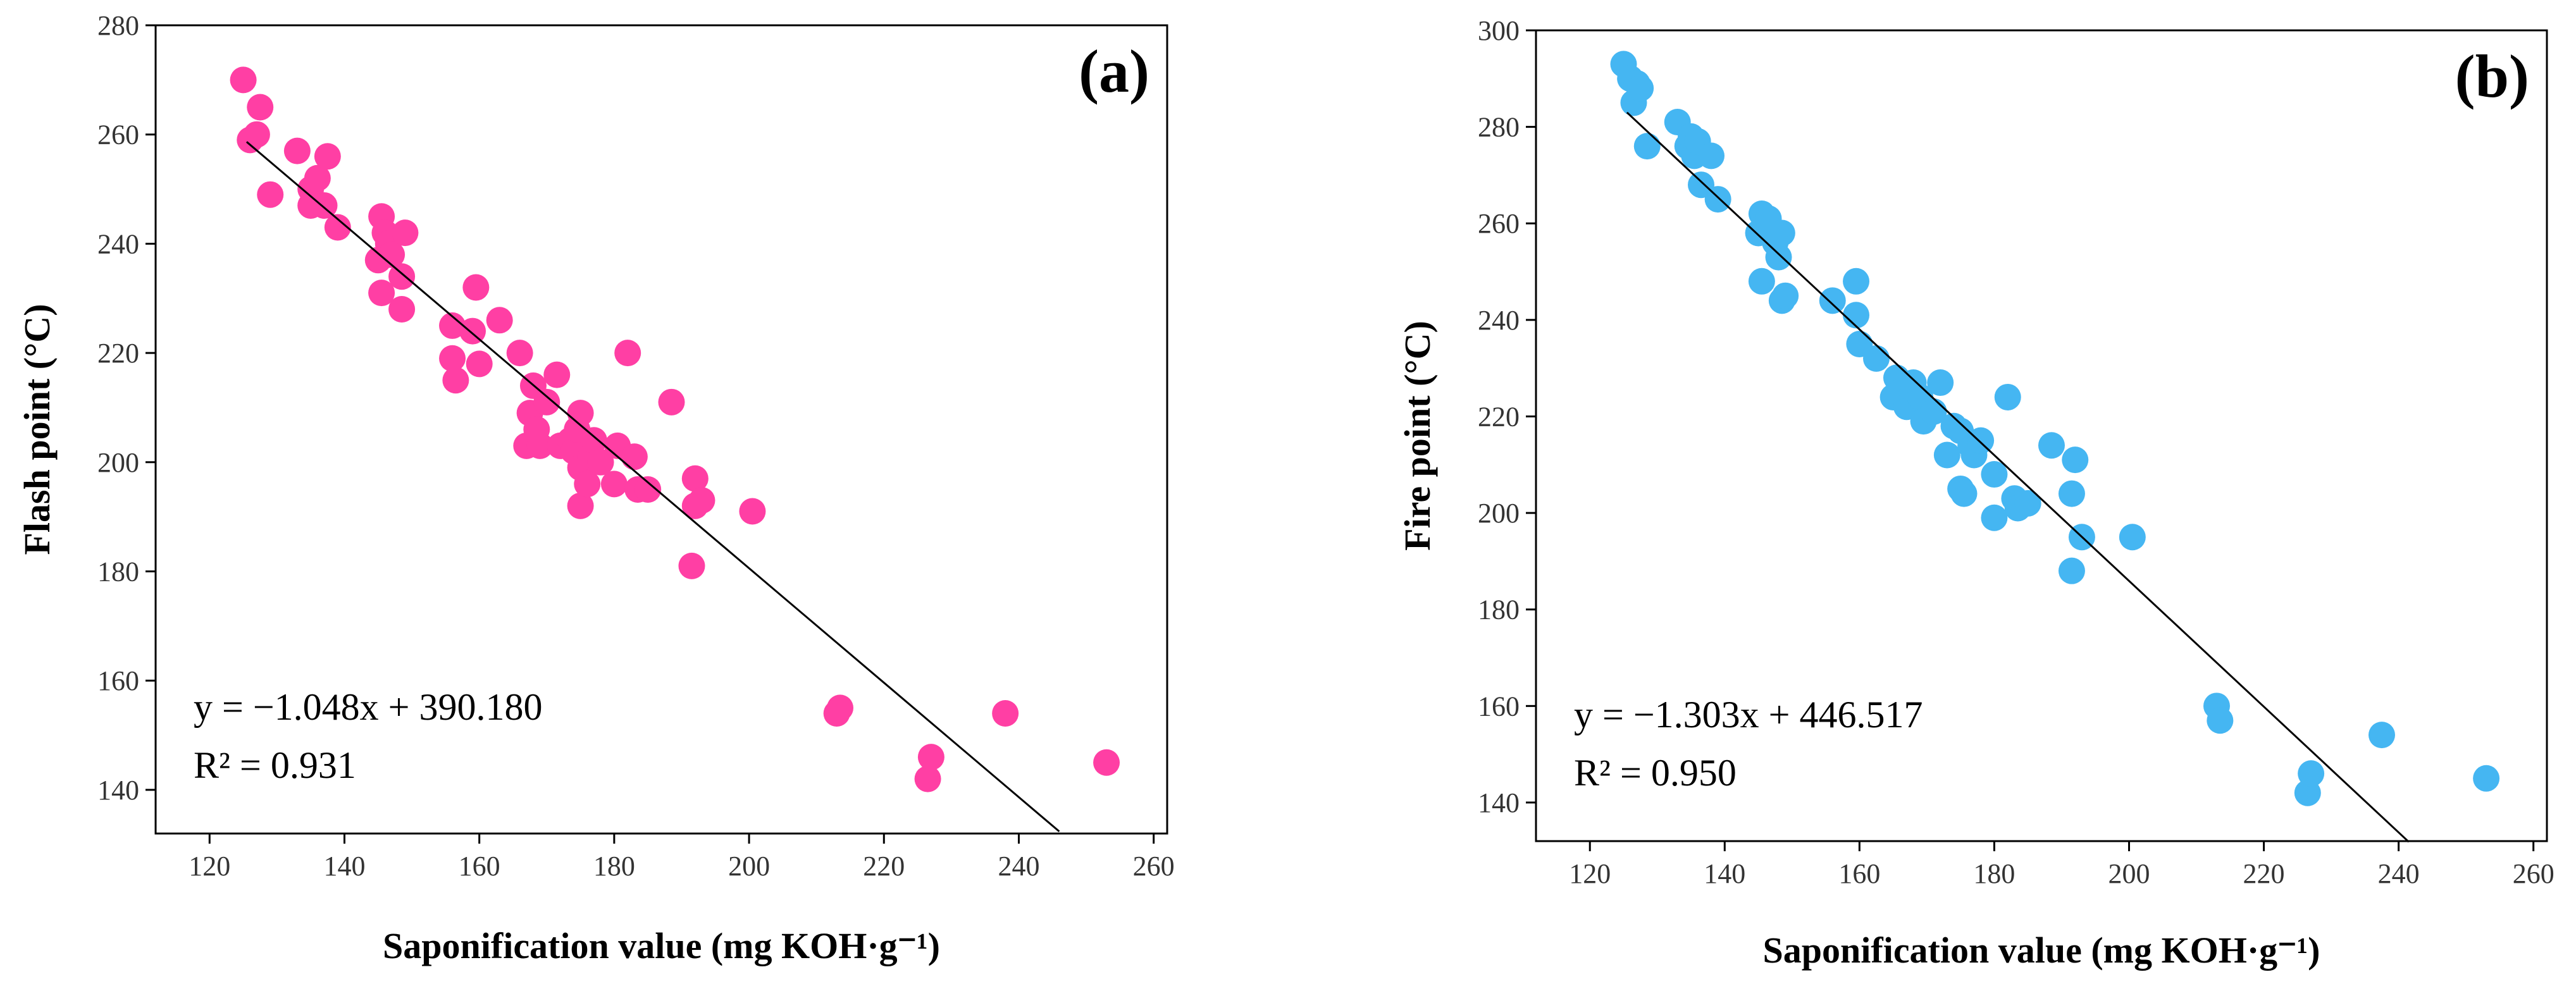  I want to click on y-axis-label: Flash point (°C), so click(37, 429).